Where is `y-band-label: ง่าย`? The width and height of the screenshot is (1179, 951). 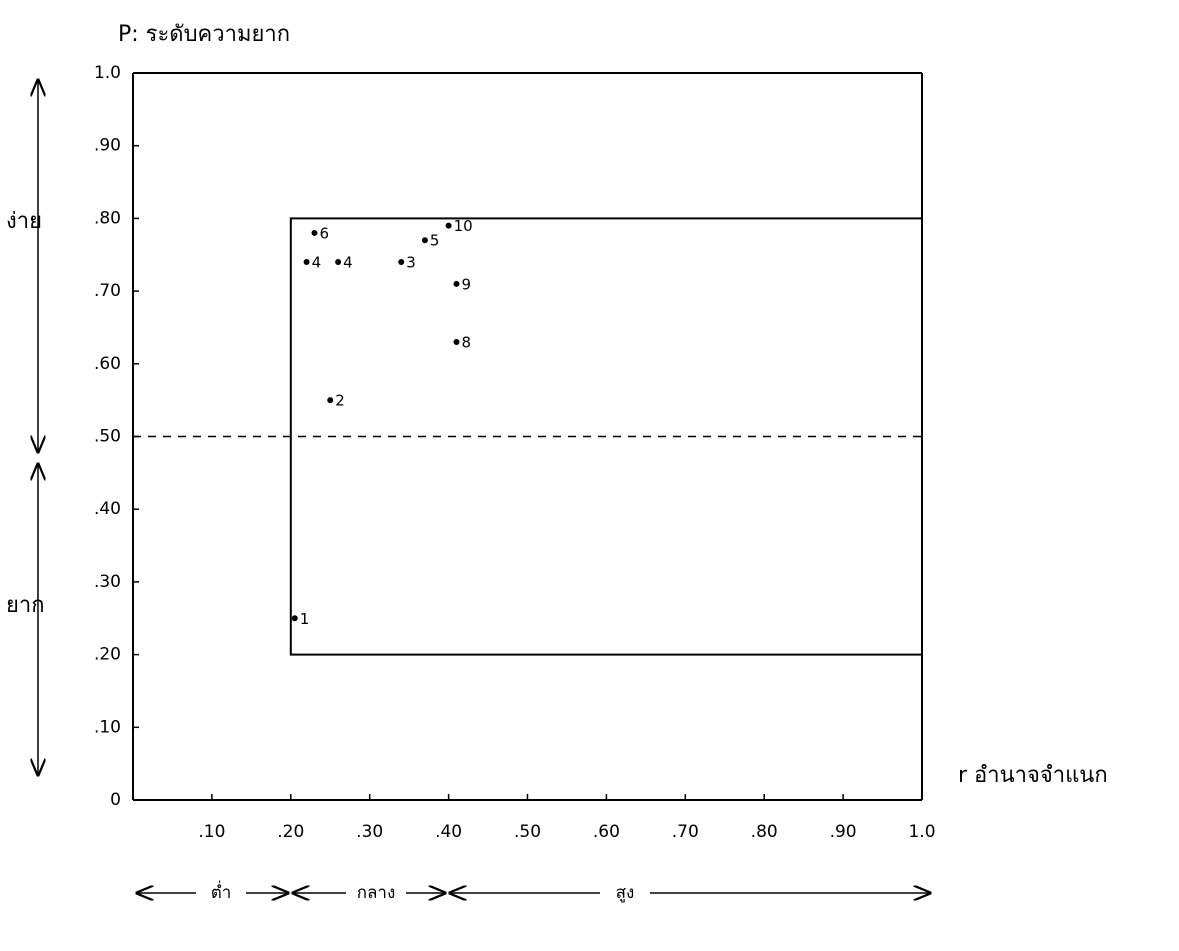 y-band-label: ง่าย is located at coordinates (24, 221).